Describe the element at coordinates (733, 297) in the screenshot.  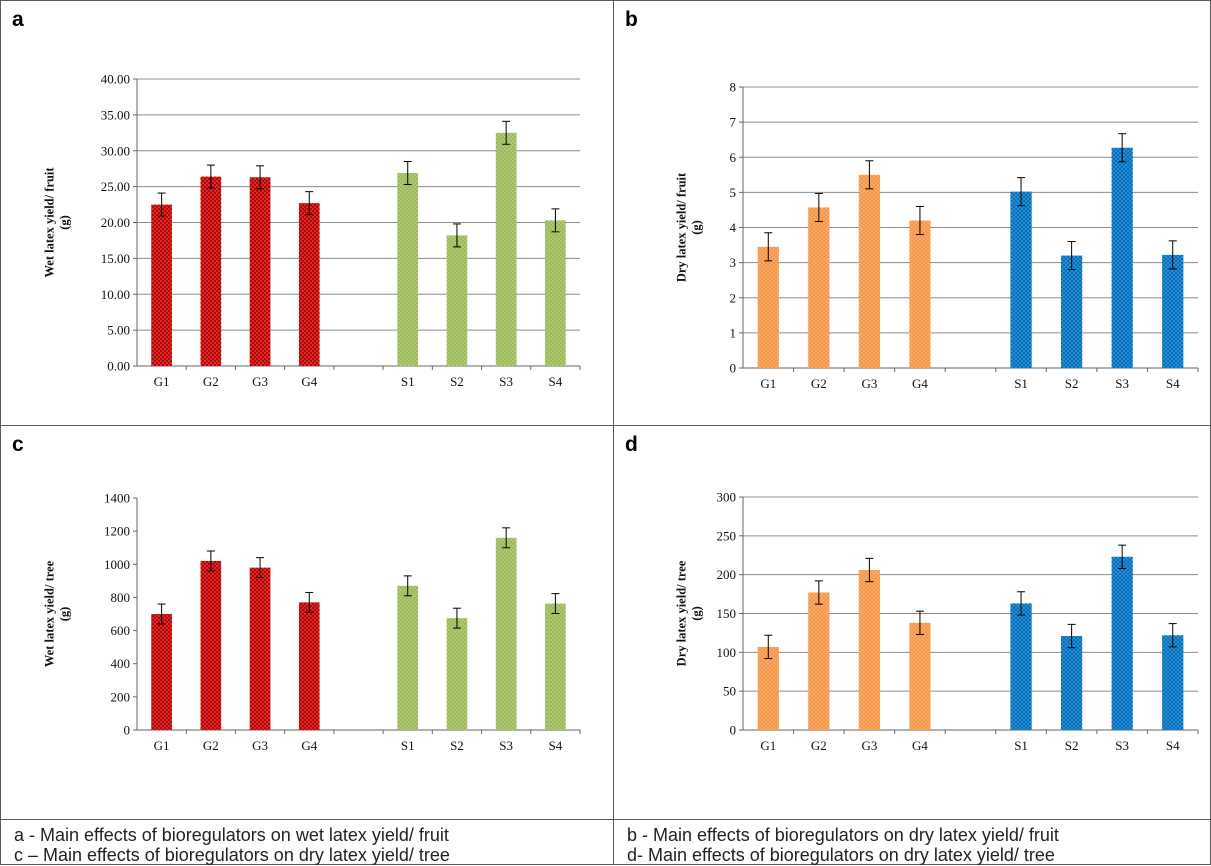
I see `y-tick-label: 2` at that location.